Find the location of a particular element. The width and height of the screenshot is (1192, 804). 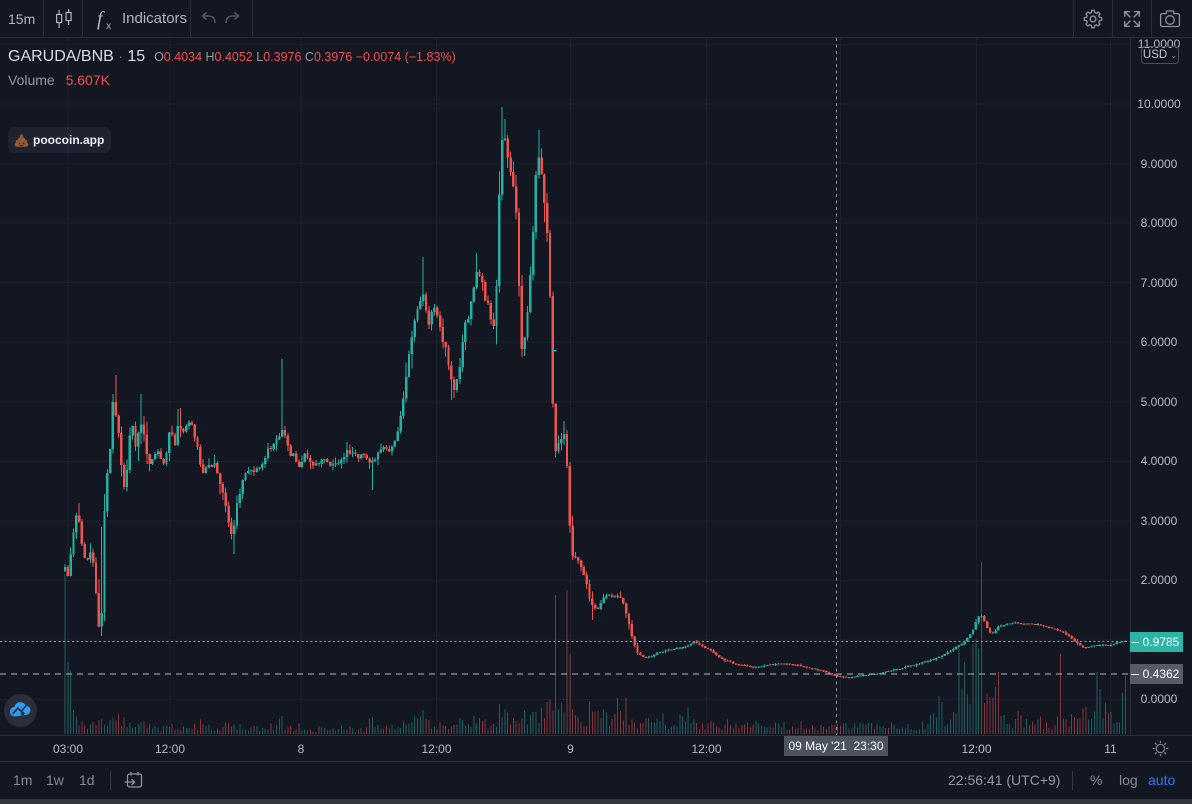

svg-text: f is located at coordinates (101, 19).